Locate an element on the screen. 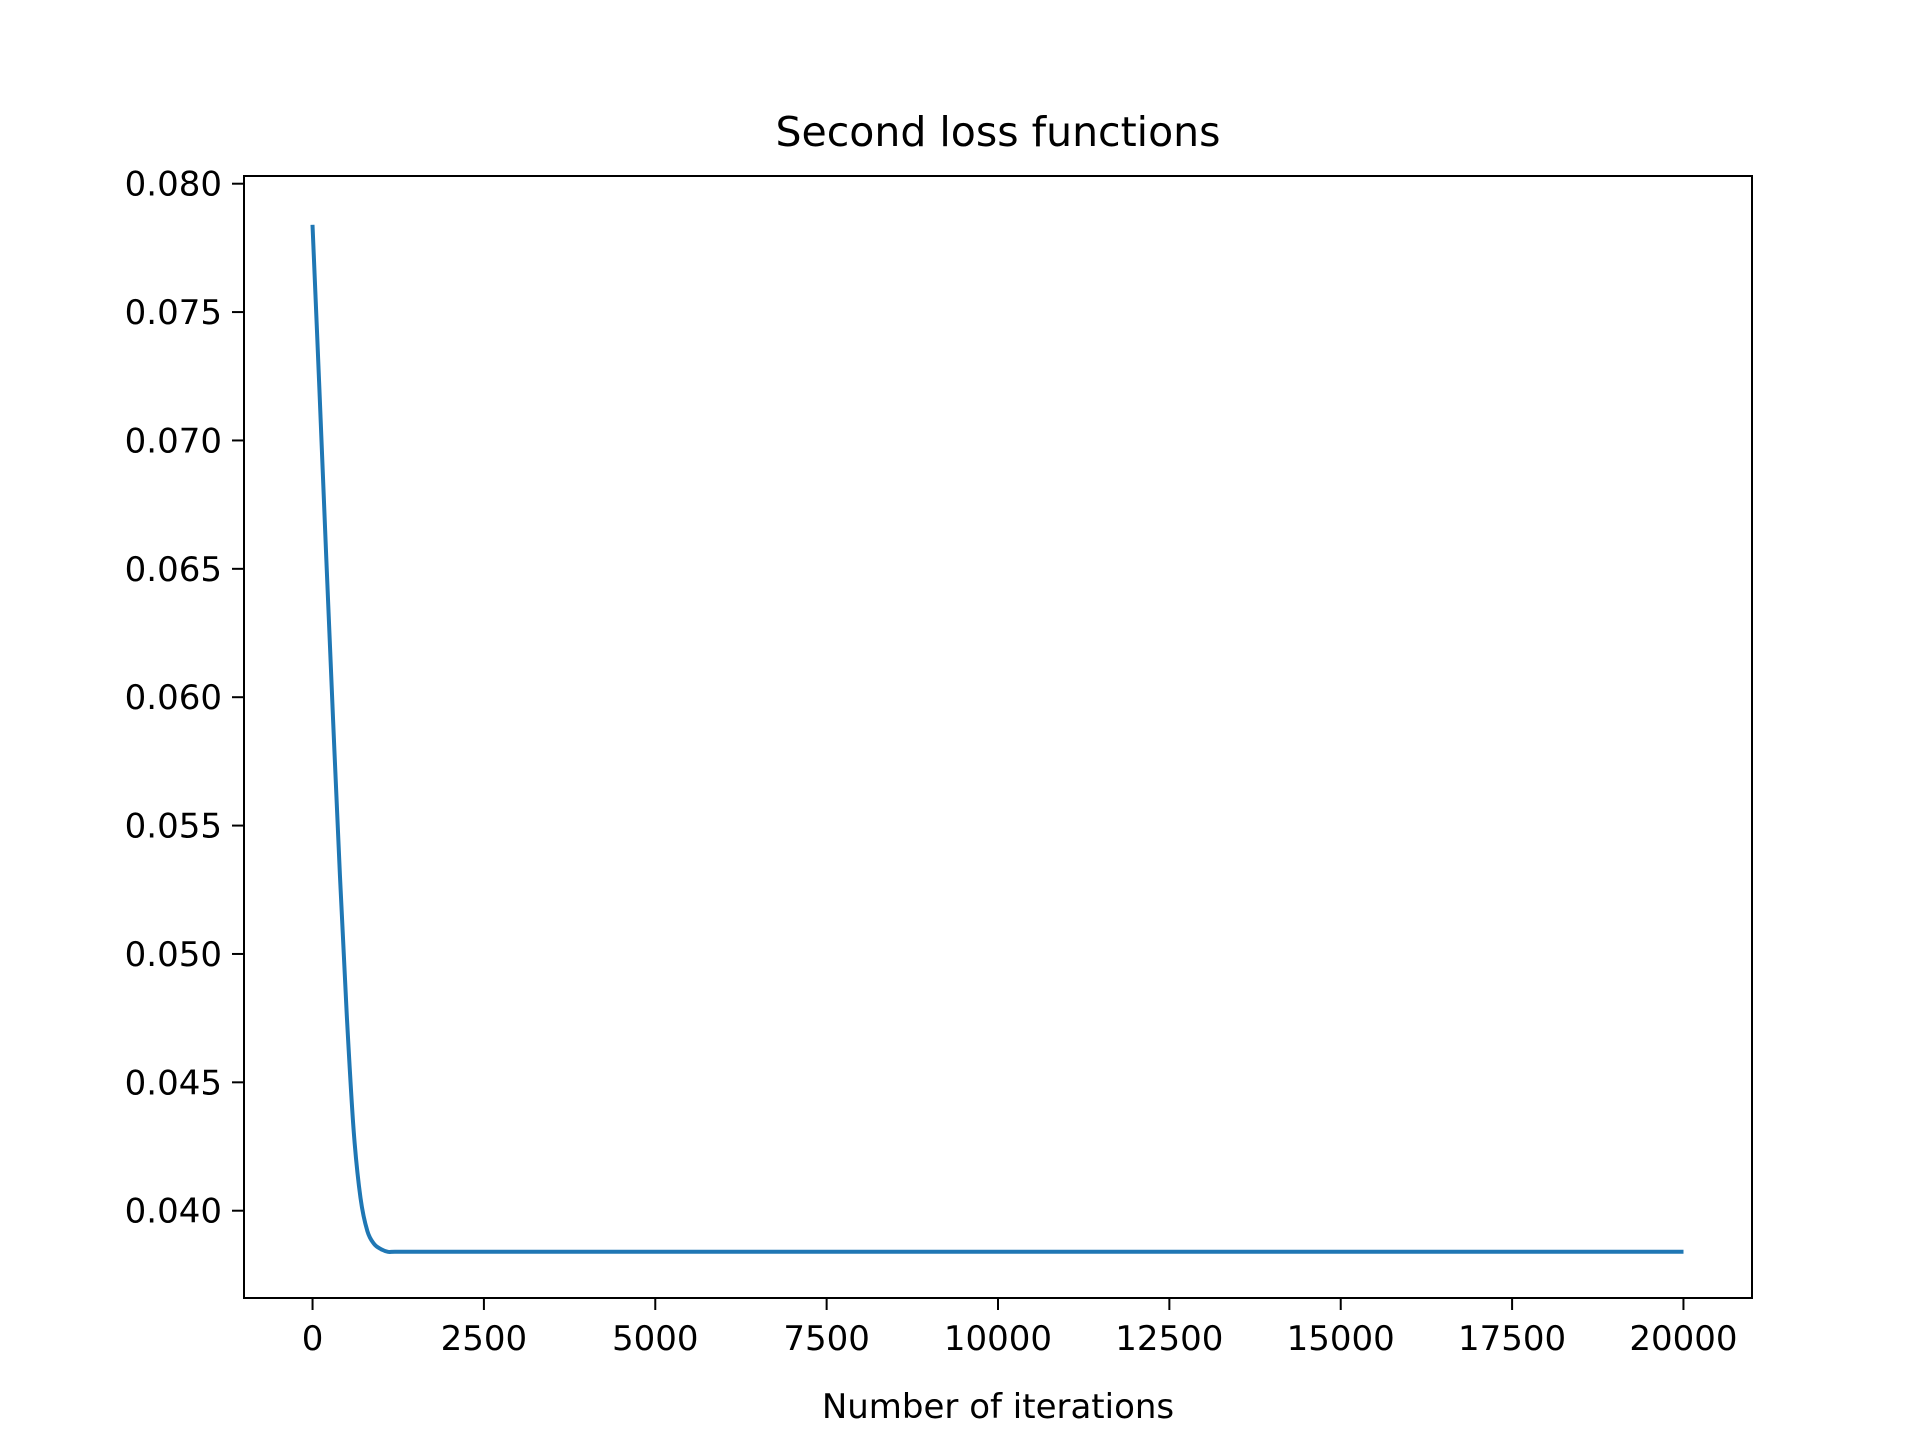 The height and width of the screenshot is (1444, 1920). x-axis: 0 2500 5000 7500 10000 12500 15000 17500 20000 is located at coordinates (1020, 1328).